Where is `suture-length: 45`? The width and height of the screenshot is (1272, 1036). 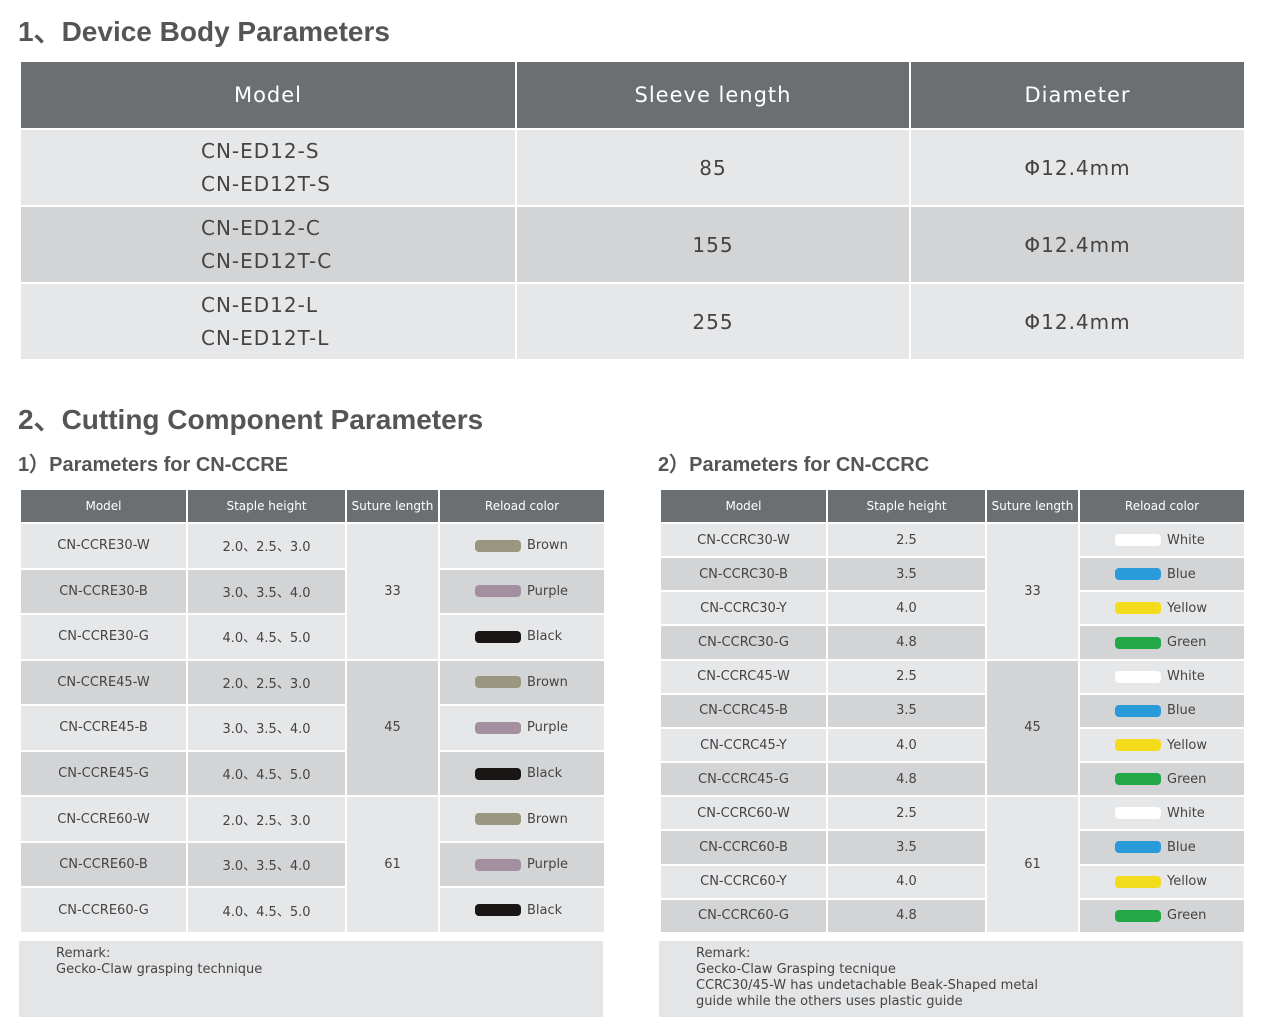
suture-length: 45 is located at coordinates (392, 728).